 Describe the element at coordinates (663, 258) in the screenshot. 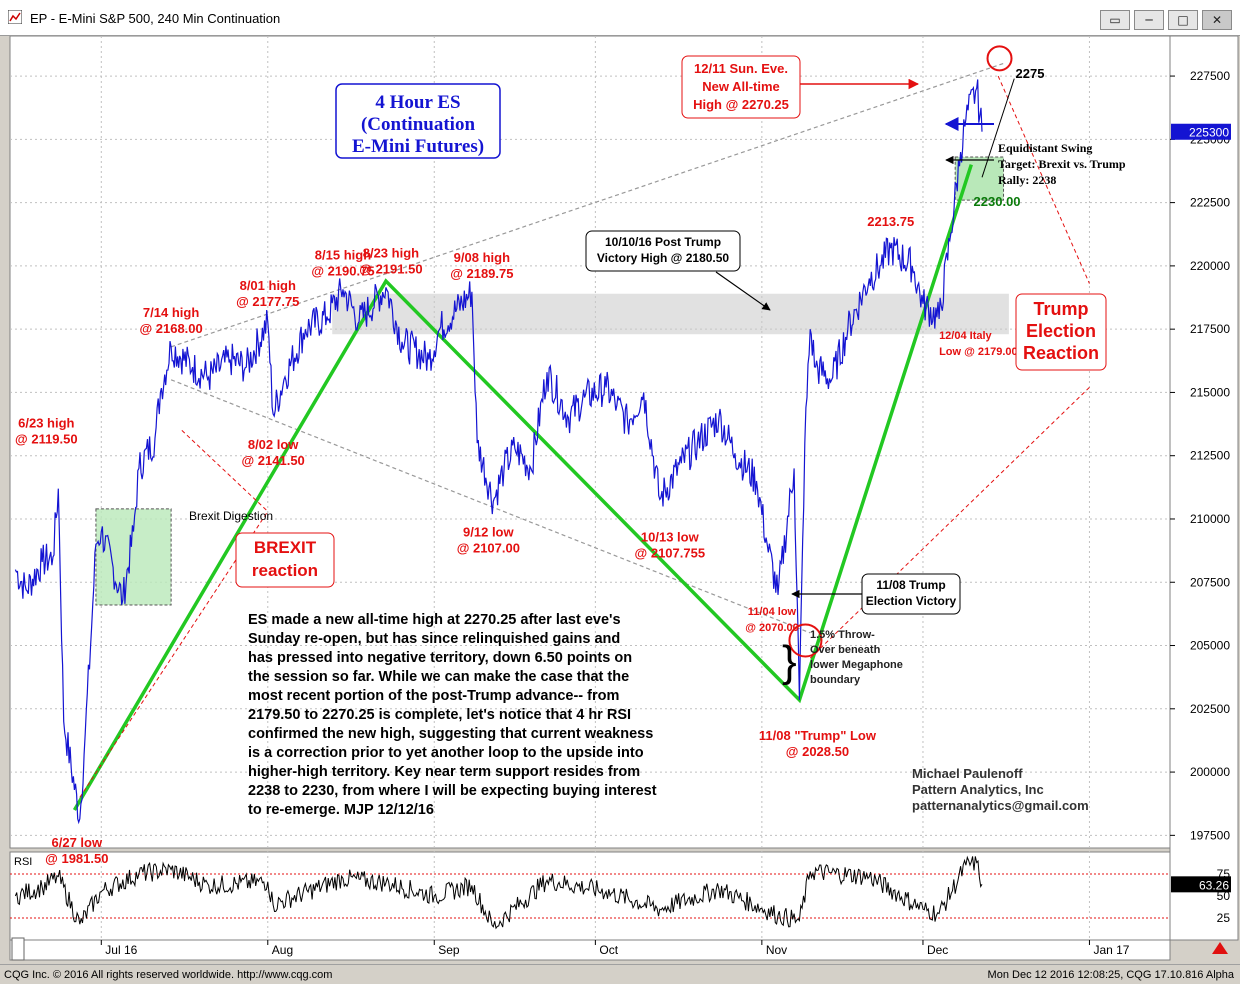

I see `post-trump-callout-line: Victory High @ 2180.50` at that location.